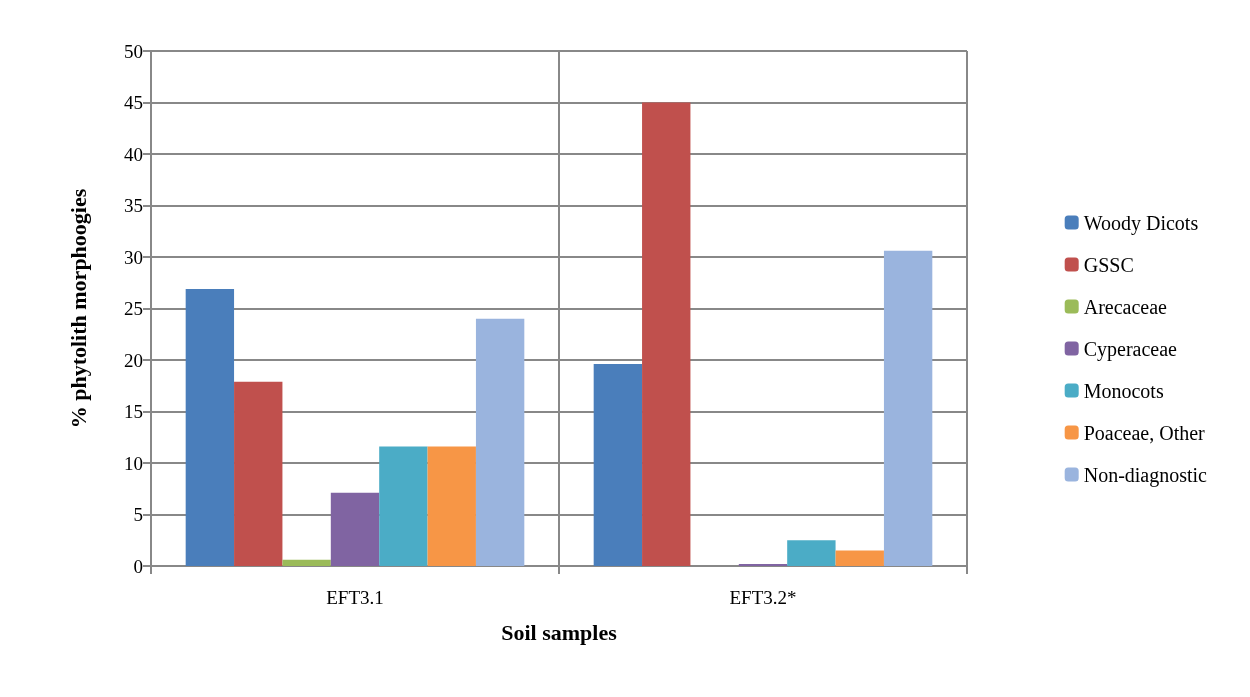 The height and width of the screenshot is (697, 1250). Describe the element at coordinates (138, 514) in the screenshot. I see `y-tick-label: 5` at that location.